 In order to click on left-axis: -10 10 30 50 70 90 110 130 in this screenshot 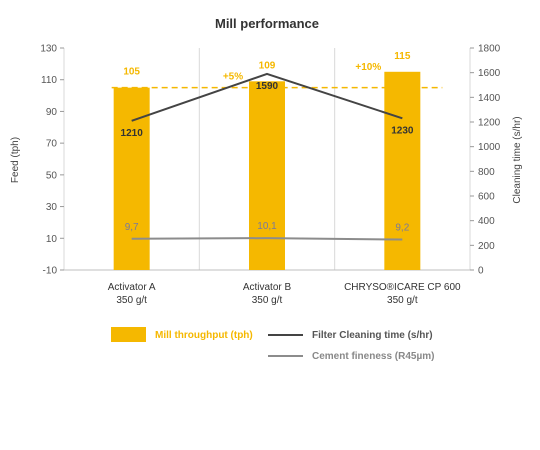, I will do `click(52, 160)`.